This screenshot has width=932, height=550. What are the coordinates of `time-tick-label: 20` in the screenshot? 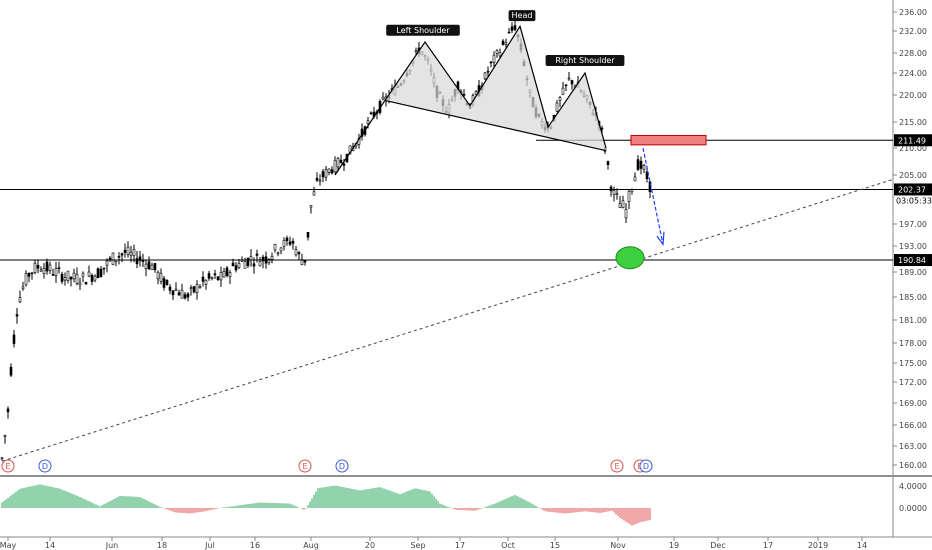 It's located at (370, 545).